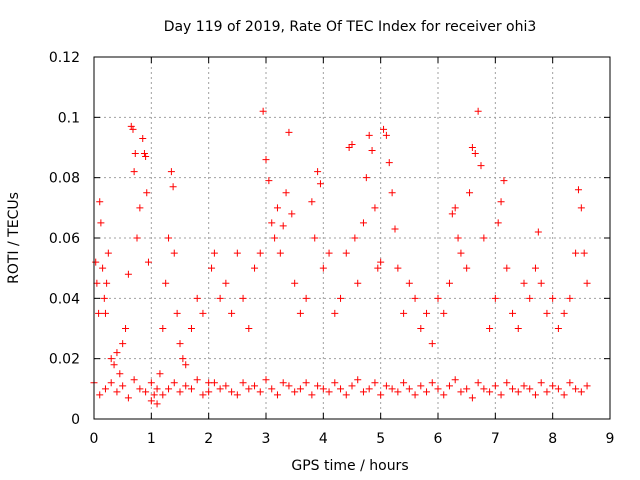 The width and height of the screenshot is (640, 480). What do you see at coordinates (151, 439) in the screenshot?
I see `x-tick-label: 1` at bounding box center [151, 439].